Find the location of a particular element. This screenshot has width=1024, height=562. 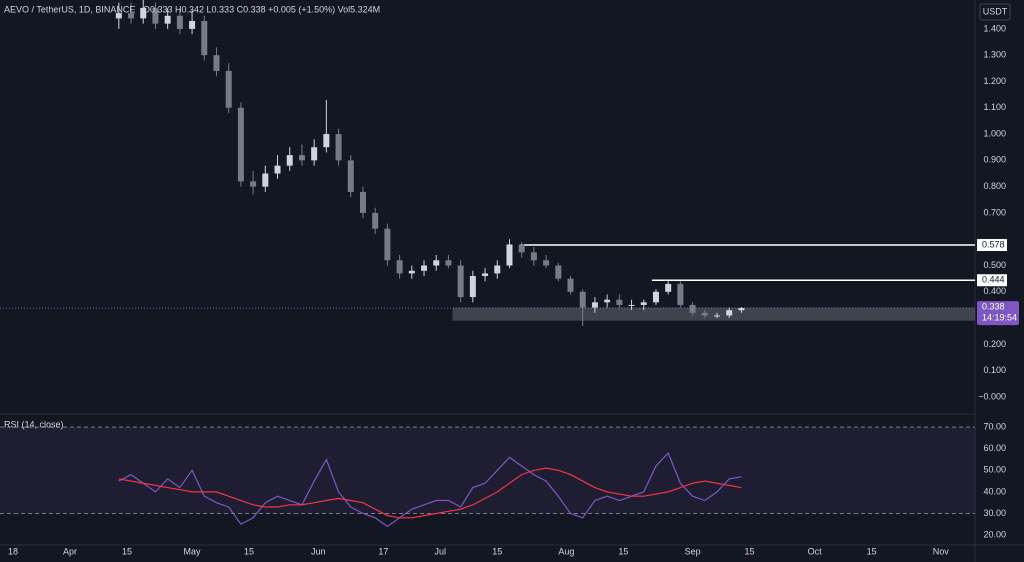

currency: USDT is located at coordinates (995, 11).